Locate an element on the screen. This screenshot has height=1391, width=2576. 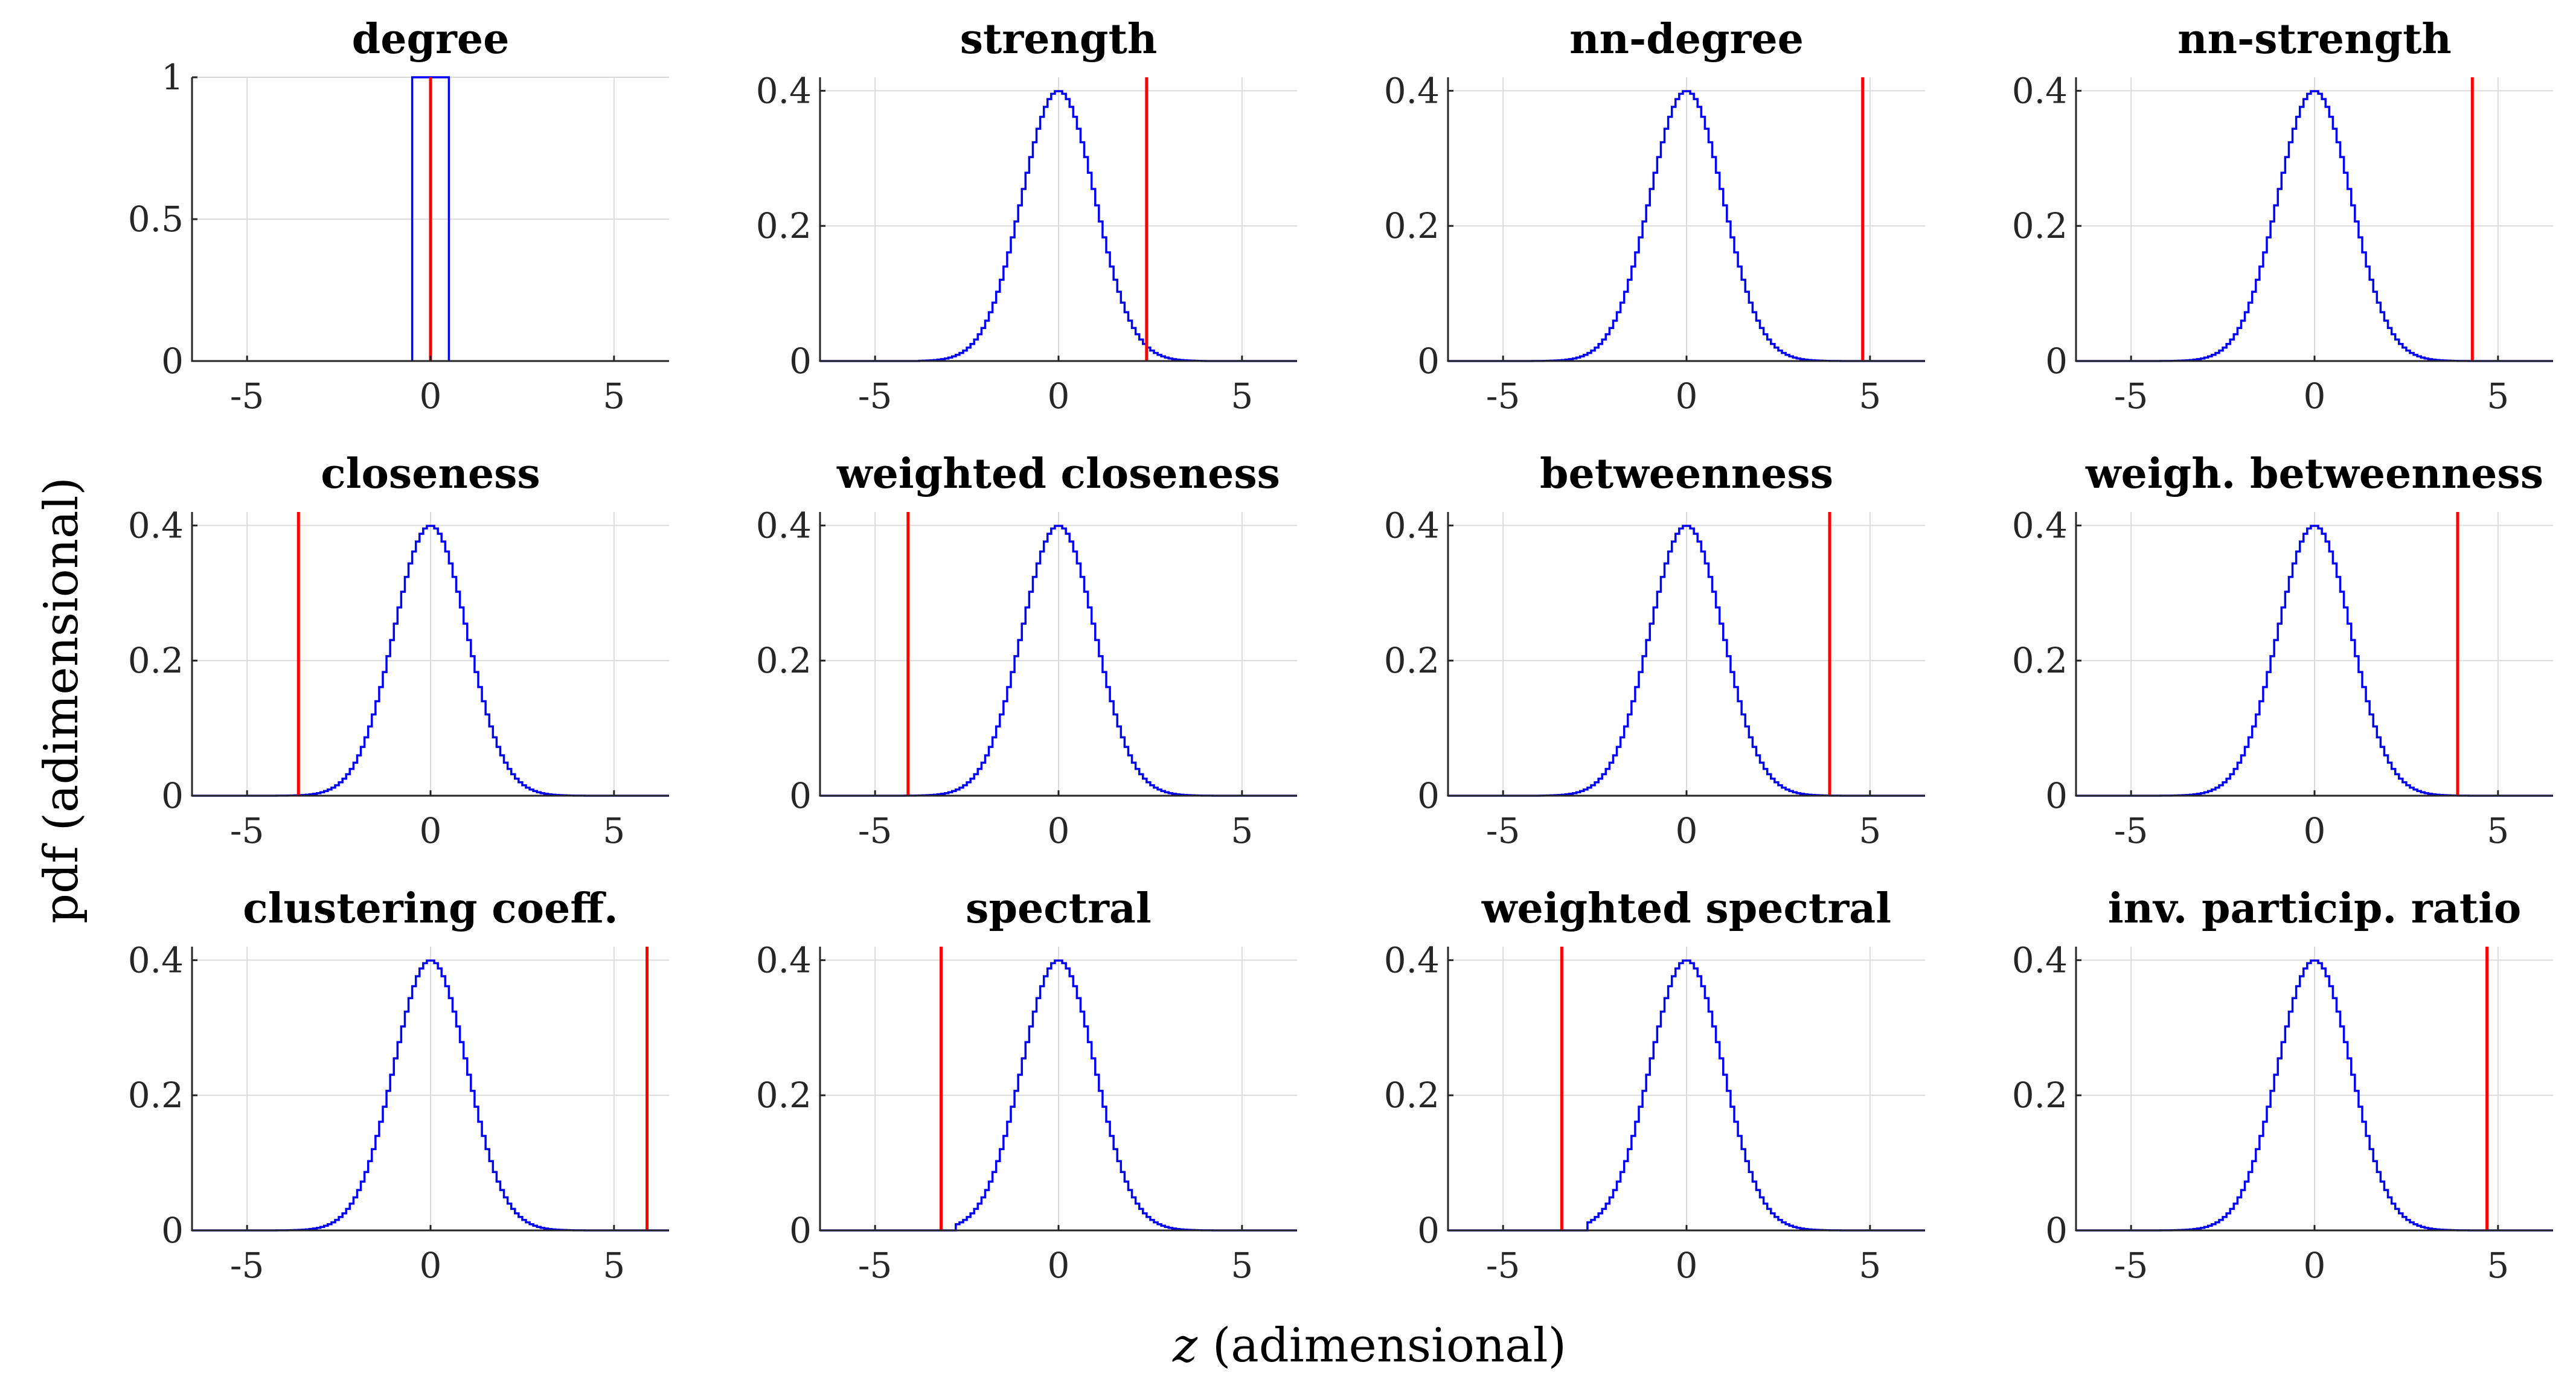
subplot-title: weigh. betweenness is located at coordinates (2314, 474).